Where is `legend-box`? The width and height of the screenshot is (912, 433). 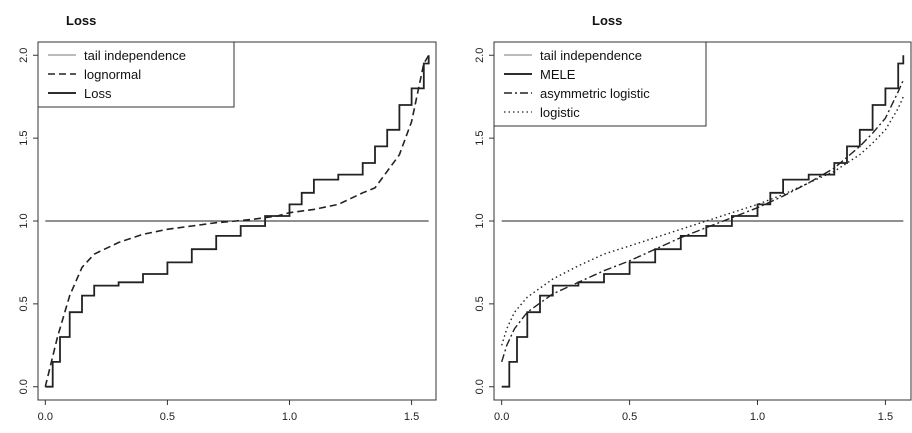 legend-box is located at coordinates (600, 84).